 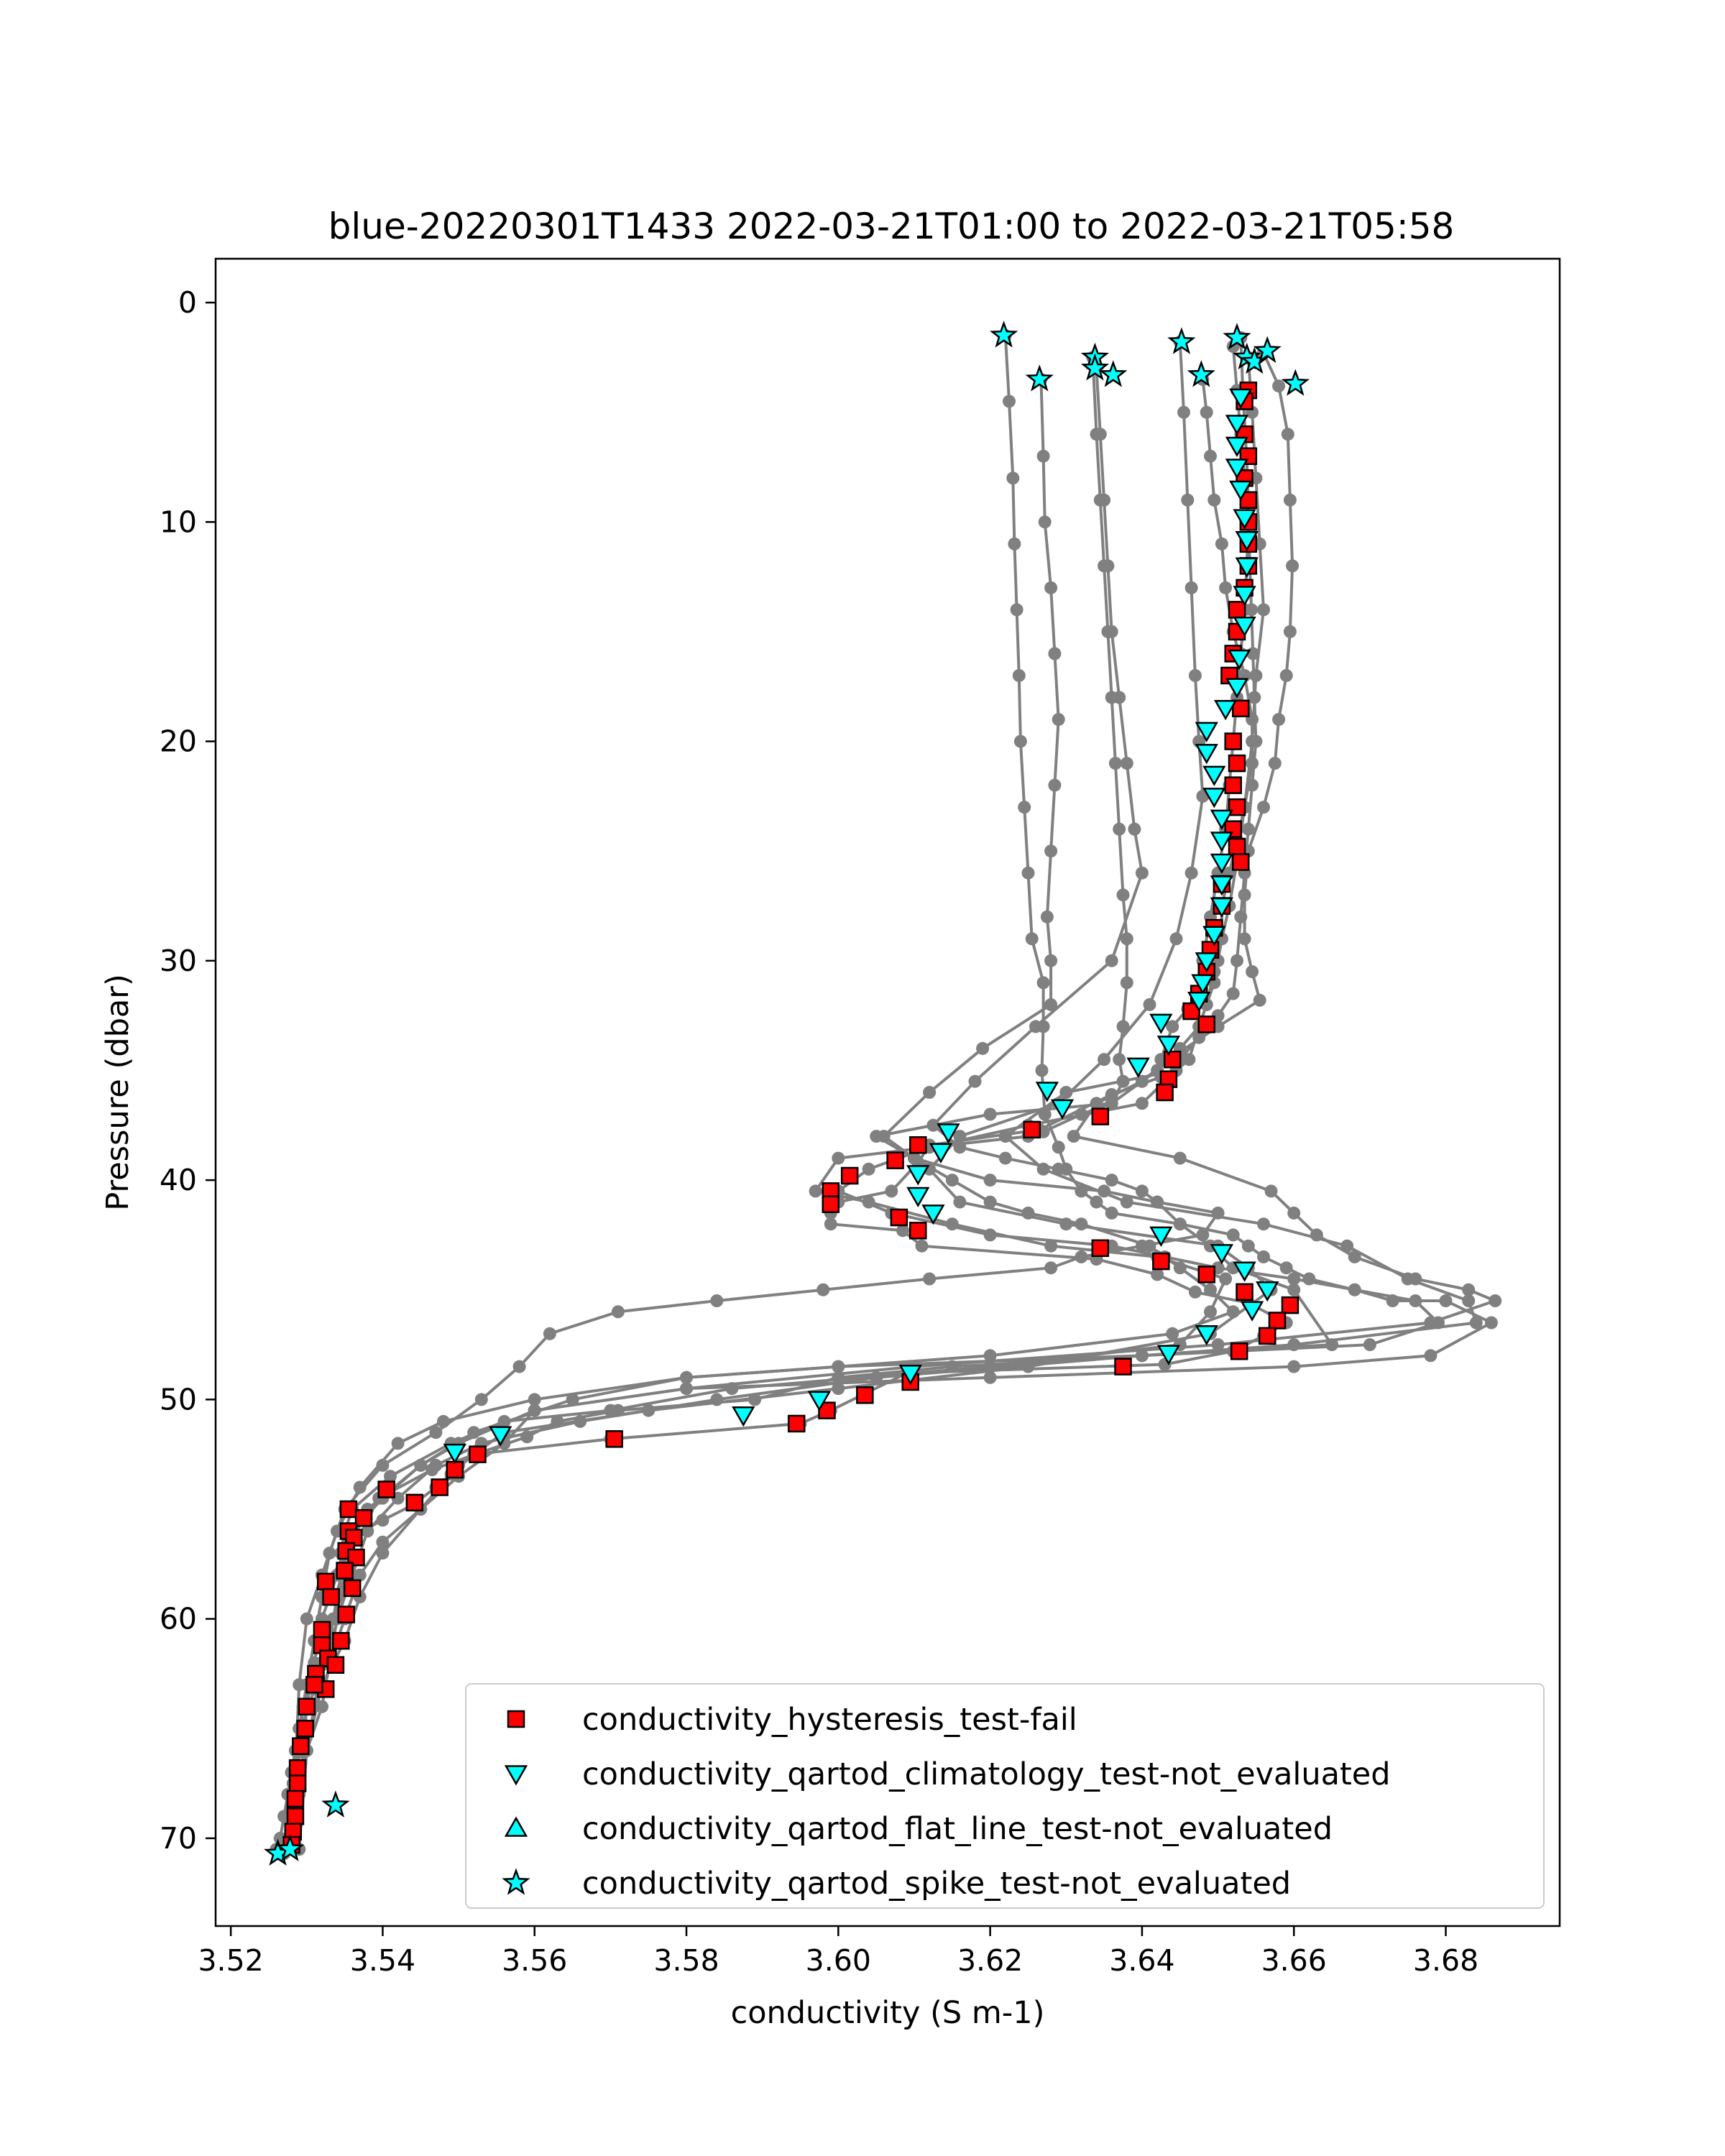 What do you see at coordinates (188, 1070) in the screenshot?
I see `y-axis: 0 10 20 30 40 50 60 70` at bounding box center [188, 1070].